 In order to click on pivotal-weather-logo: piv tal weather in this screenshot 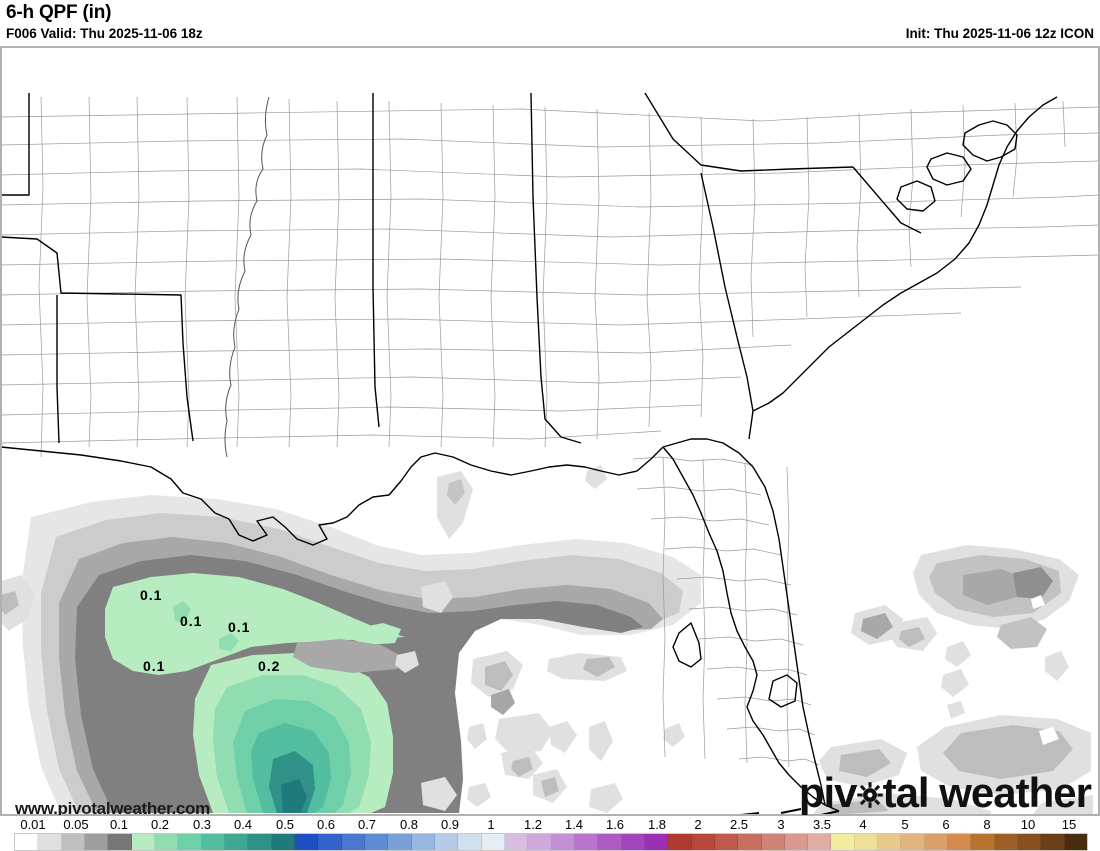, I will do `click(945, 792)`.